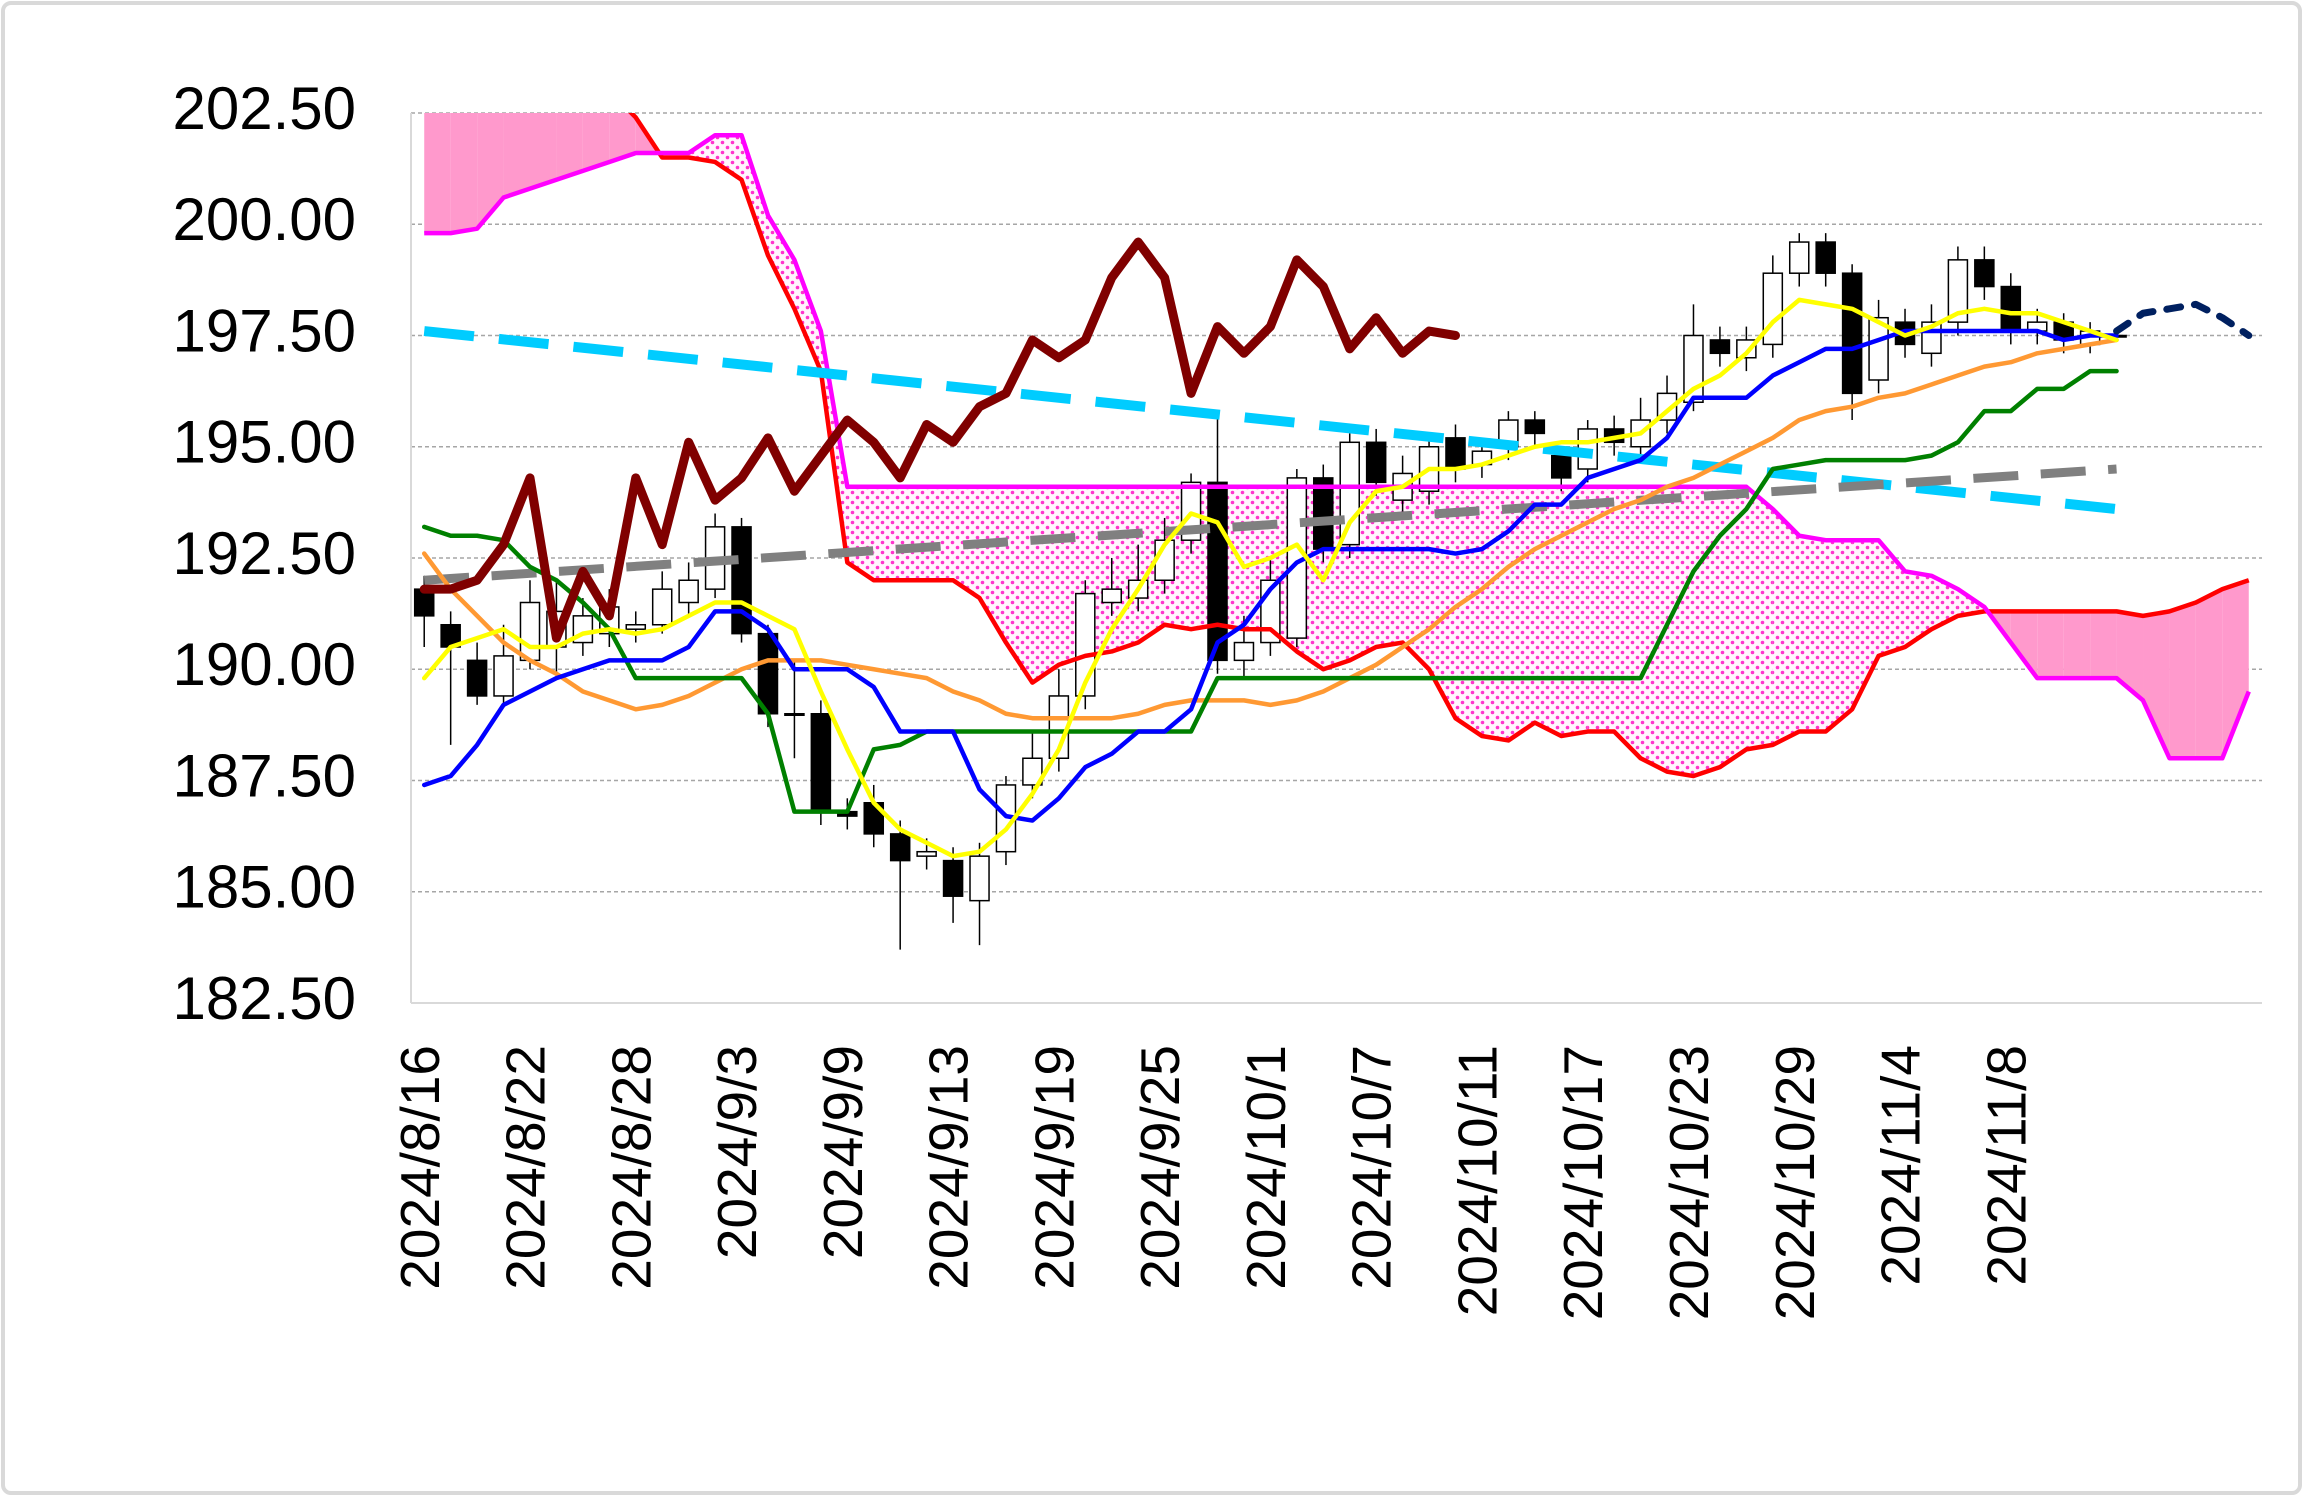 Image resolution: width=2303 pixels, height=1496 pixels. What do you see at coordinates (264, 108) in the screenshot?
I see `y-tick-label: 202.50` at bounding box center [264, 108].